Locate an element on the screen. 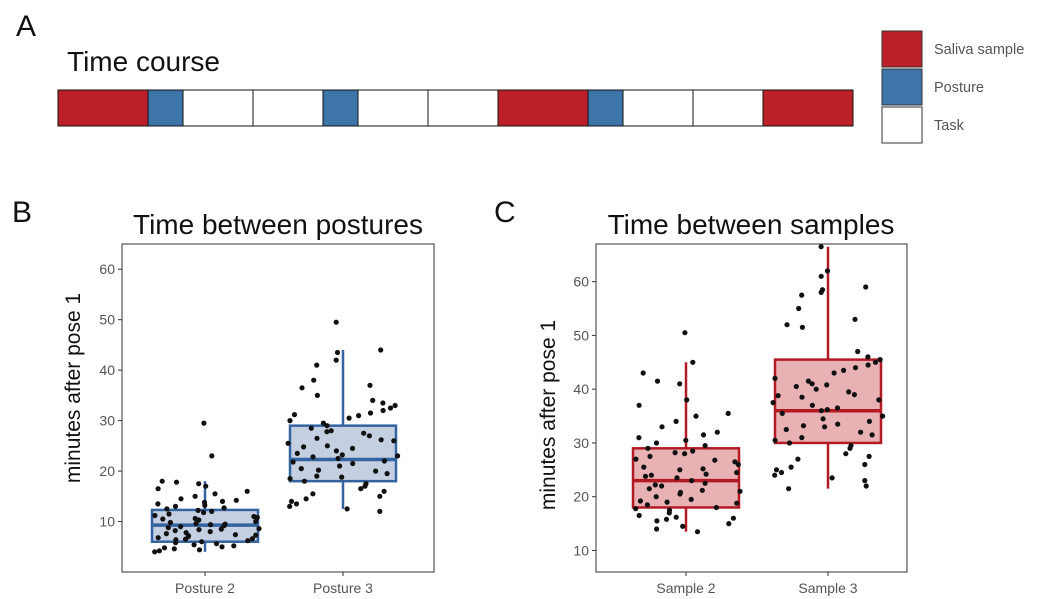 The image size is (1064, 599). chart-c-y-tick-label: 20 is located at coordinates (581, 497).